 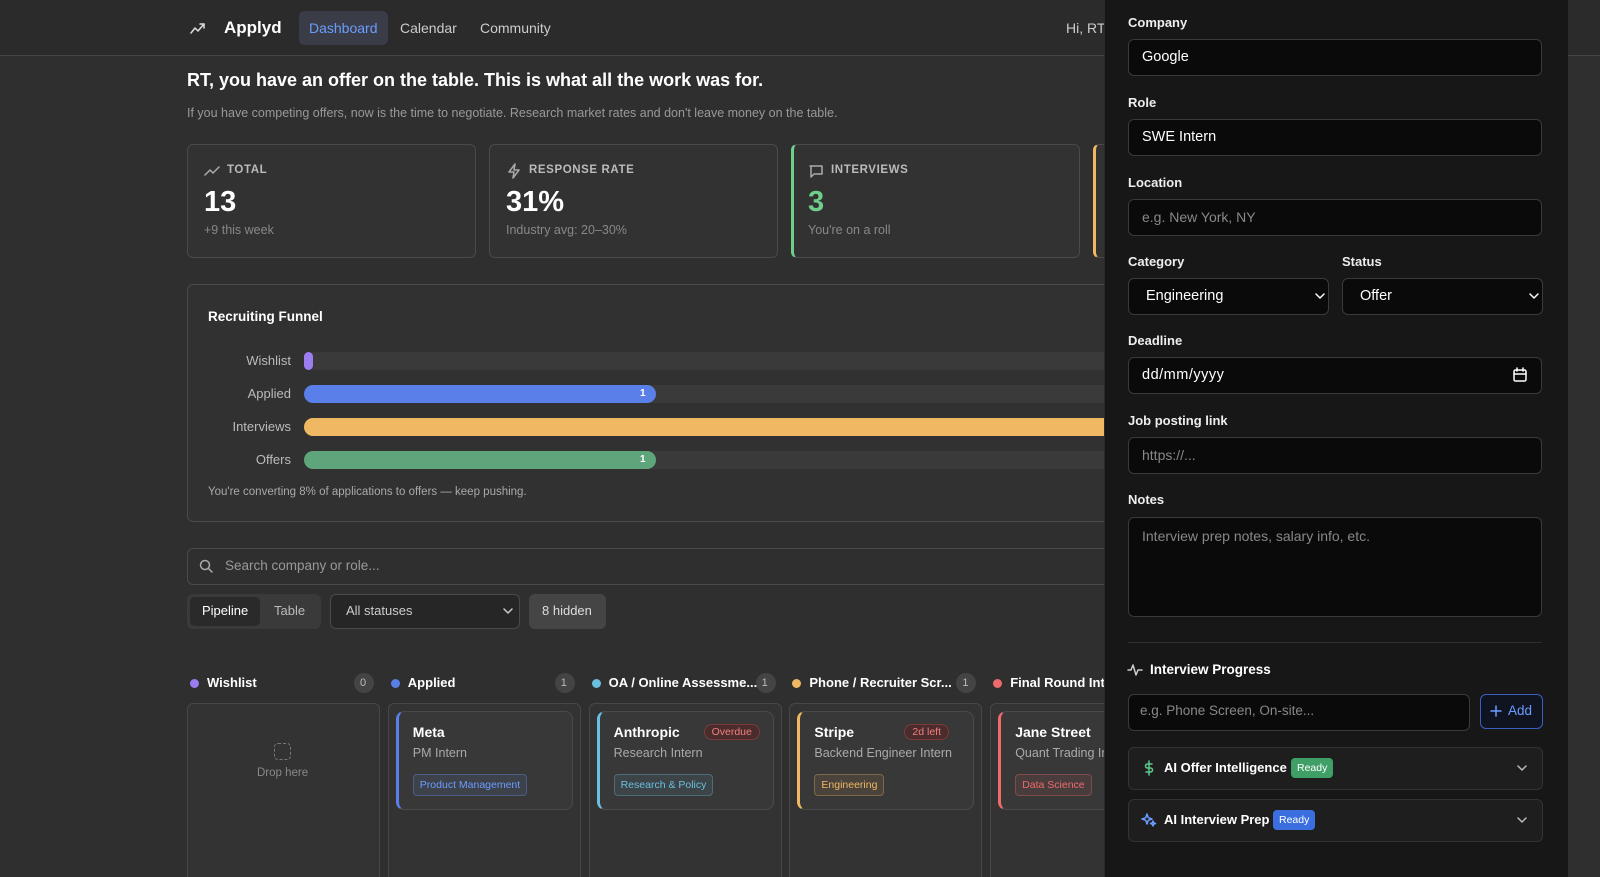 What do you see at coordinates (1520, 710) in the screenshot?
I see `add-text: Add` at bounding box center [1520, 710].